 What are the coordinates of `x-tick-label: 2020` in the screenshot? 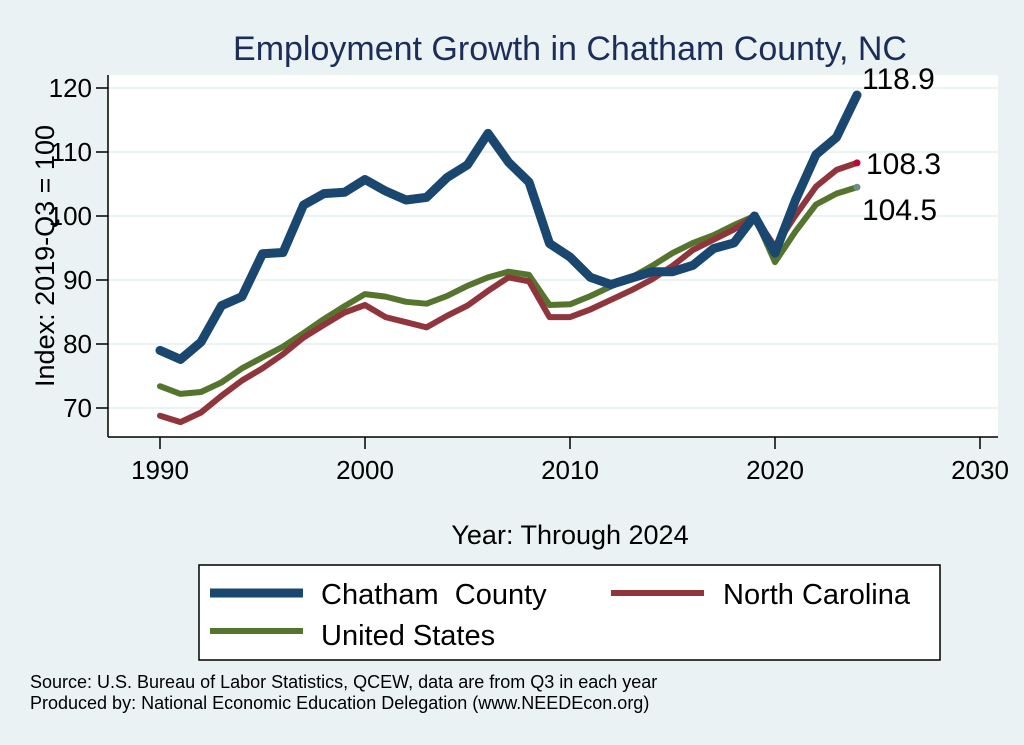 It's located at (775, 470).